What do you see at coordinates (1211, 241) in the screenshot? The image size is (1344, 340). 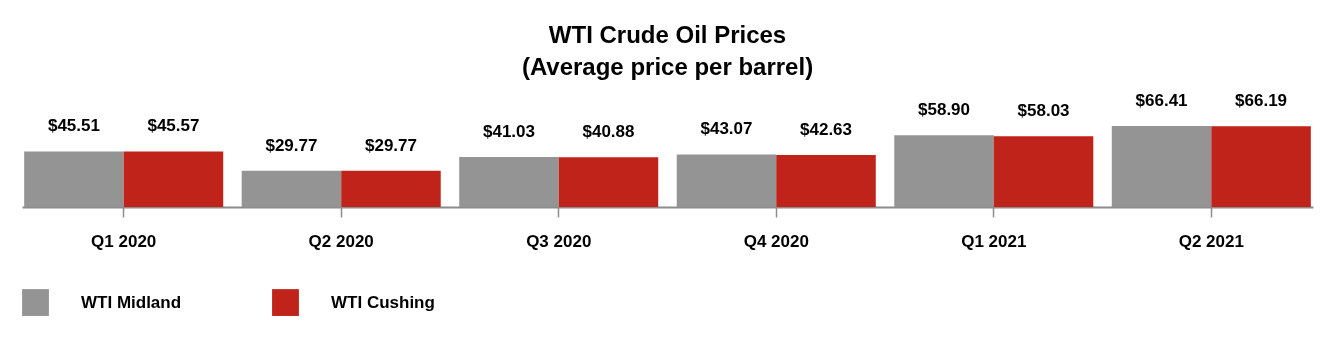 I see `x-tick-label: Q2 2021` at bounding box center [1211, 241].